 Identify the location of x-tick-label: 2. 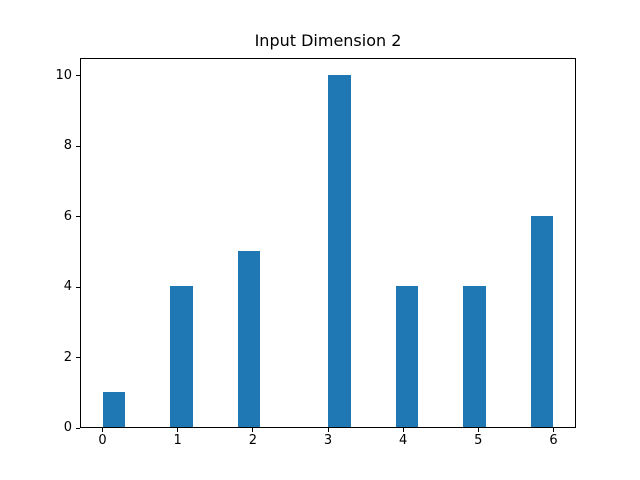
(252, 440).